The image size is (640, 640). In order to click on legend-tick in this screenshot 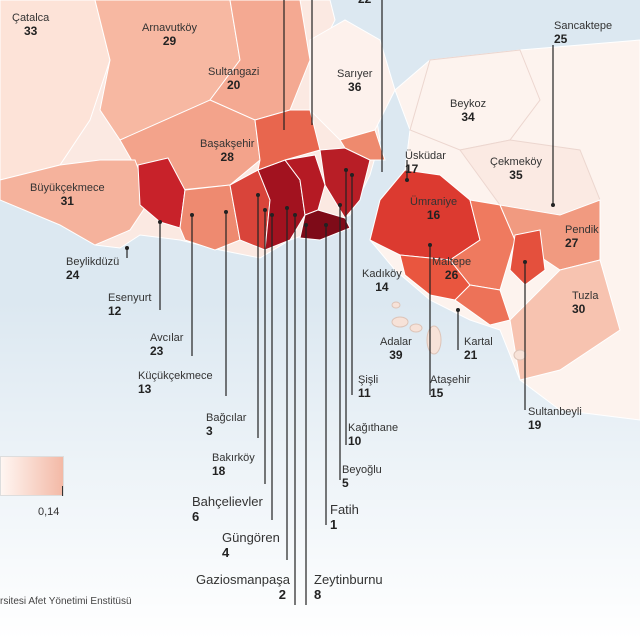, I will do `click(62, 491)`.